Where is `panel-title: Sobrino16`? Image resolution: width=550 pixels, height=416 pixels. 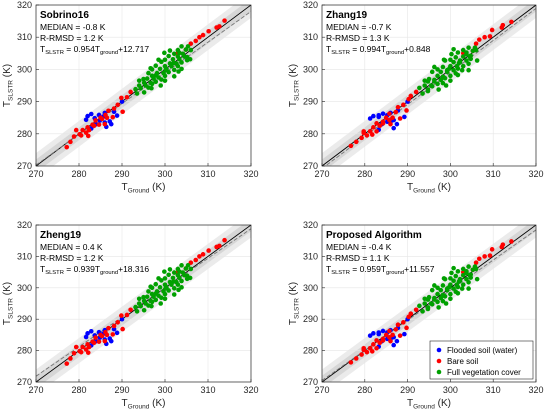 panel-title: Sobrino16 is located at coordinates (64, 15).